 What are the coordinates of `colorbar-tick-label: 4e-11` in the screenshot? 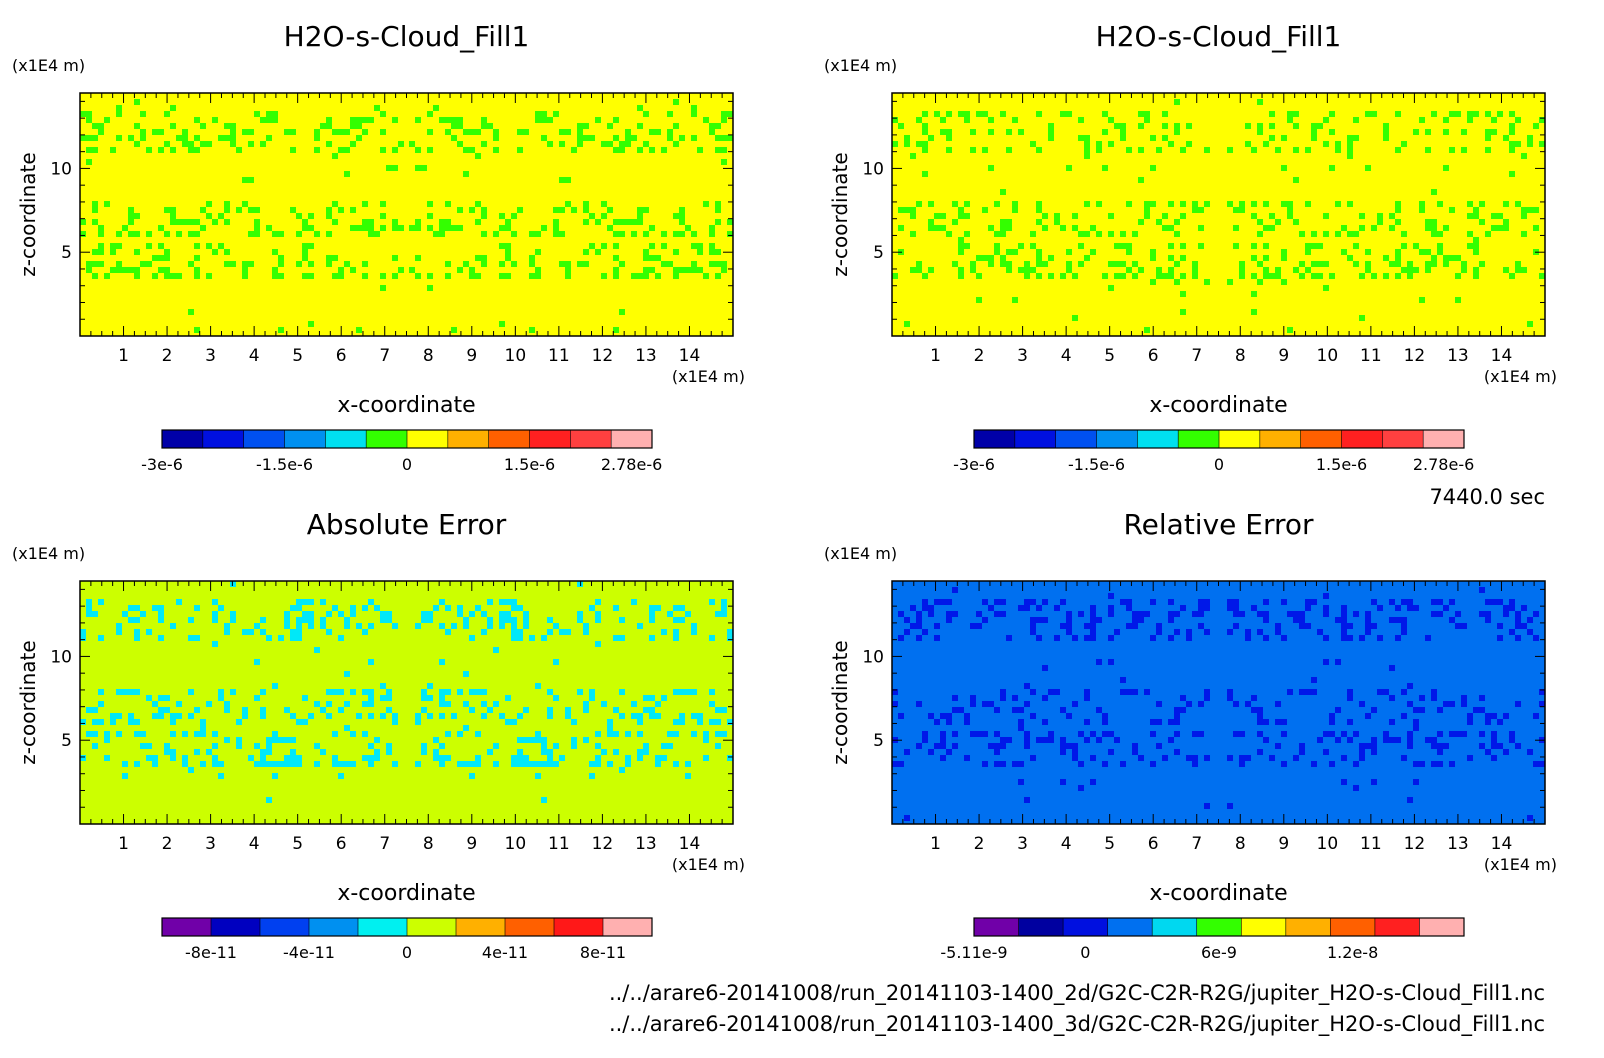 It's located at (505, 952).